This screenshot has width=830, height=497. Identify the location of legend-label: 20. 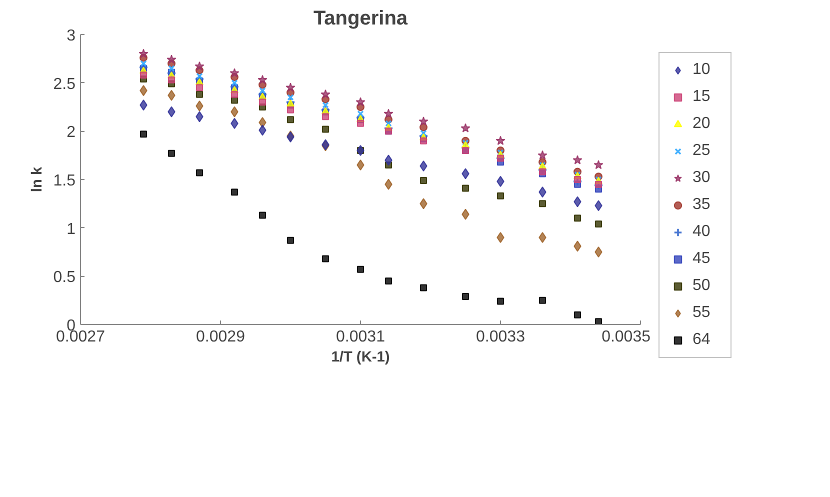
(702, 124).